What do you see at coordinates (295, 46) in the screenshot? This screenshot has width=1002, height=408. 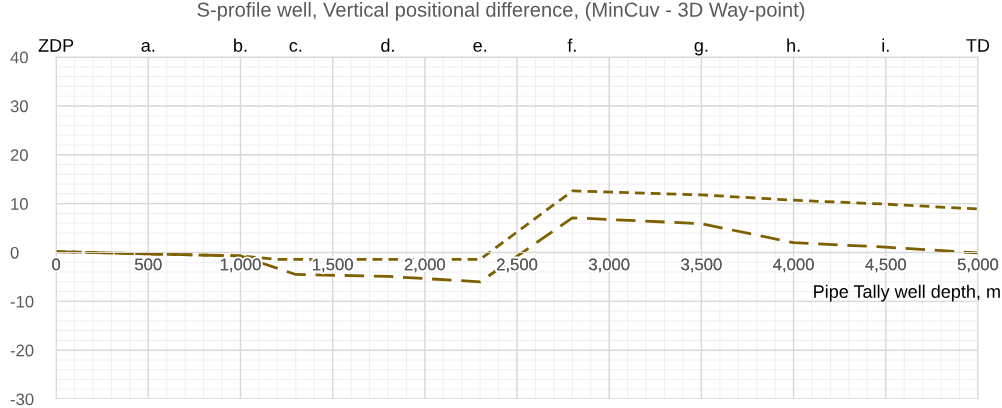 I see `text: c.` at bounding box center [295, 46].